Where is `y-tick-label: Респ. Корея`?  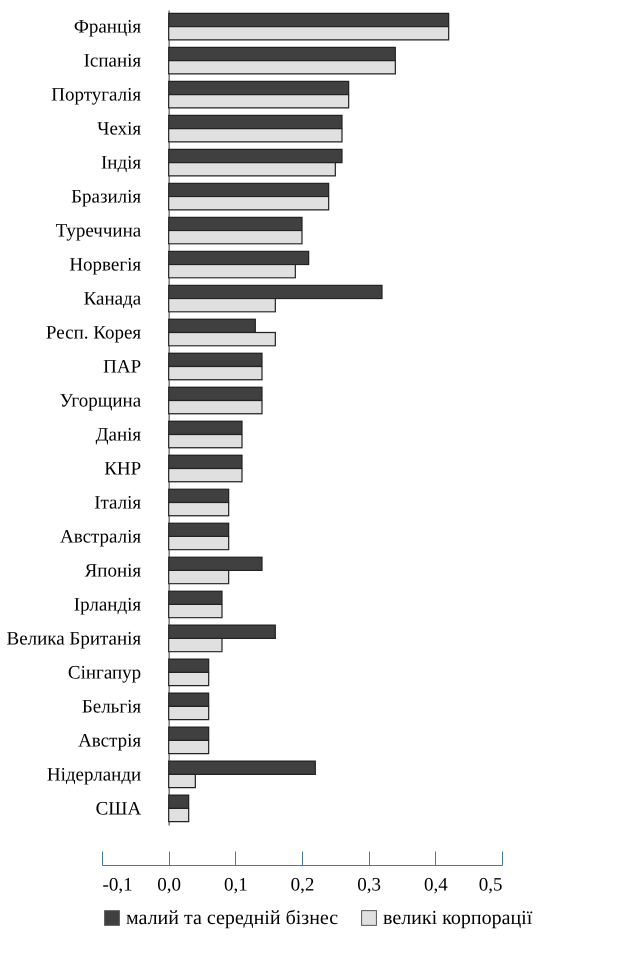 y-tick-label: Респ. Корея is located at coordinates (94, 333).